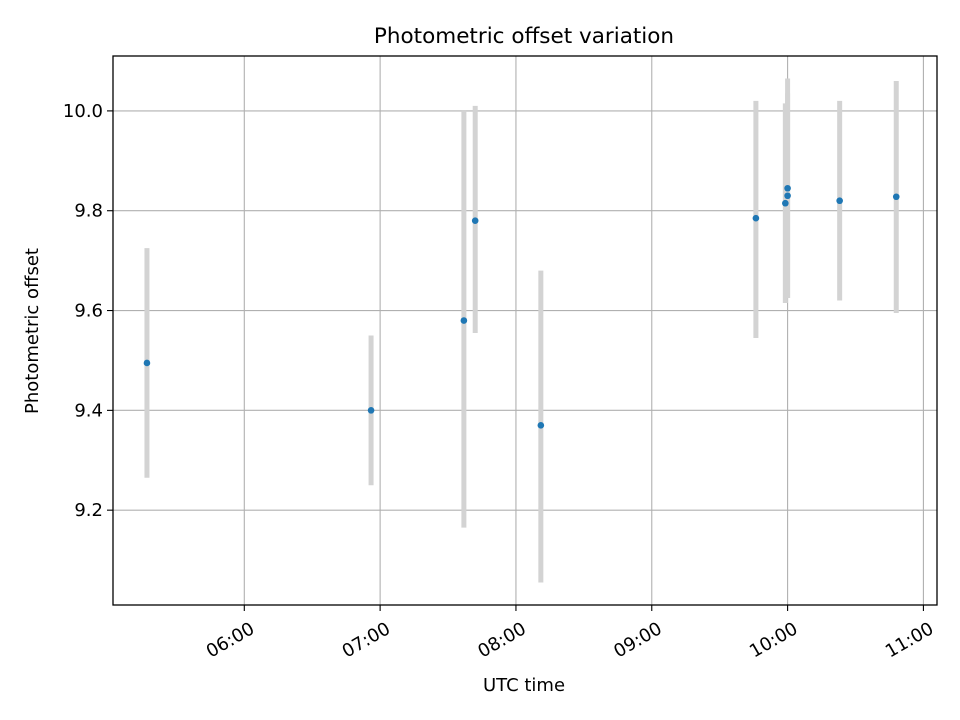 This screenshot has width=960, height=720. Describe the element at coordinates (524, 685) in the screenshot. I see `x-axis-title: UTC time` at that location.